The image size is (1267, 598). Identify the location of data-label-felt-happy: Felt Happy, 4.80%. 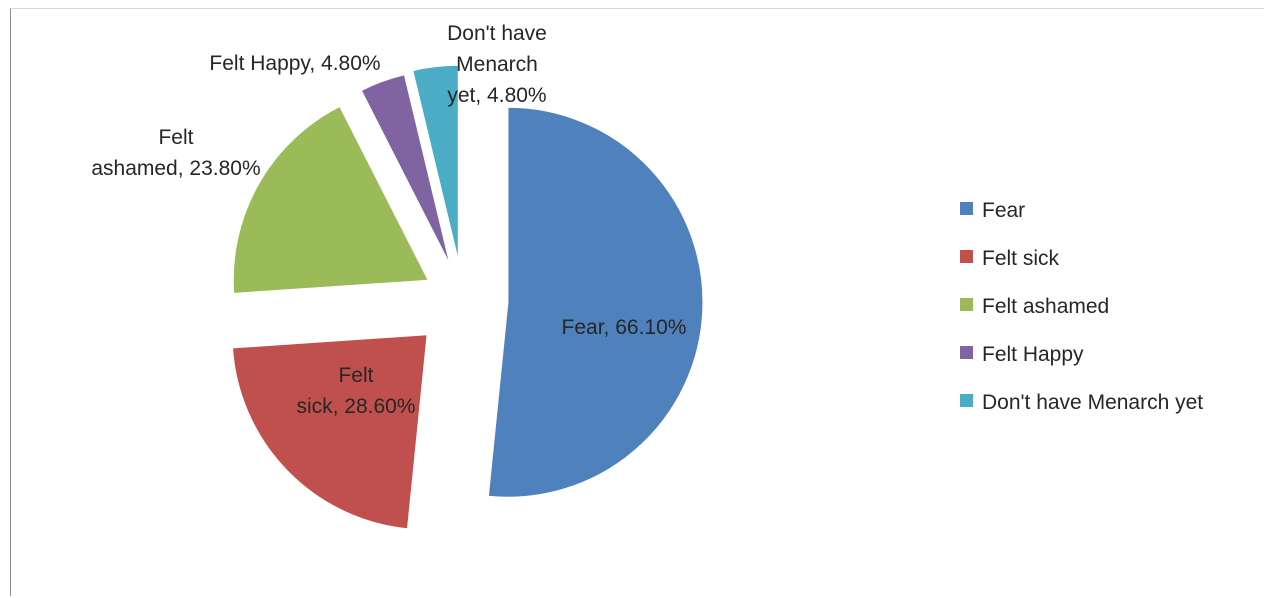
(294, 63).